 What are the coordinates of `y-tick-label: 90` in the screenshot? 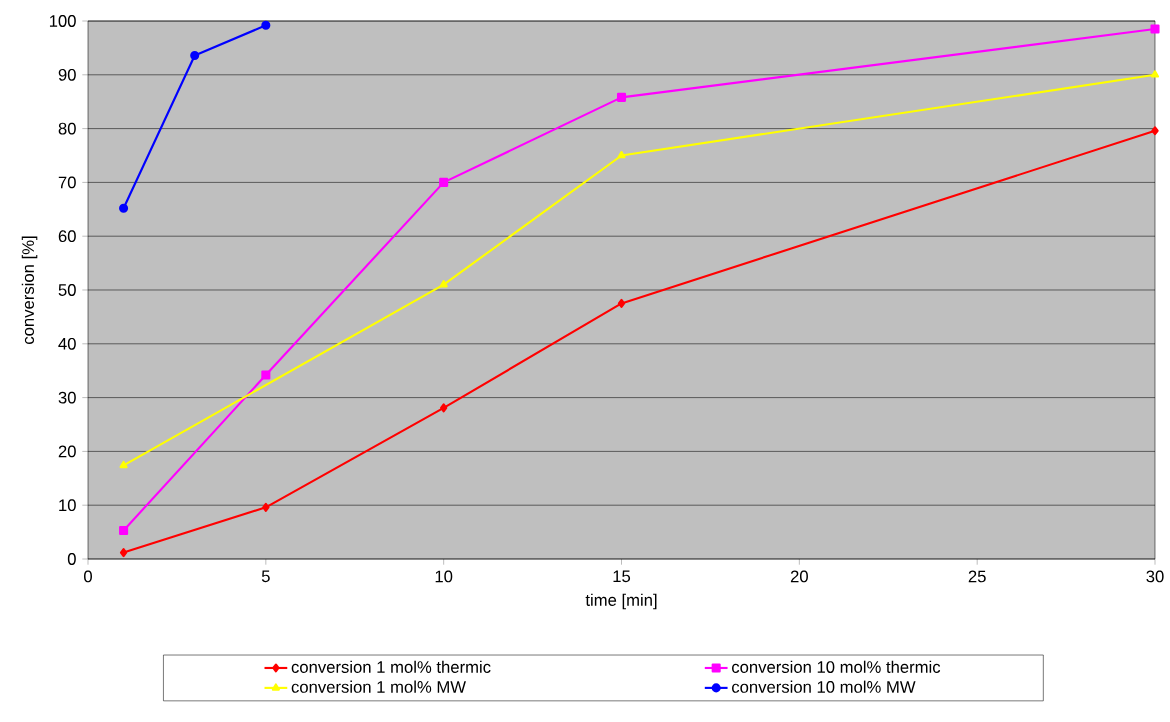 It's located at (67, 74).